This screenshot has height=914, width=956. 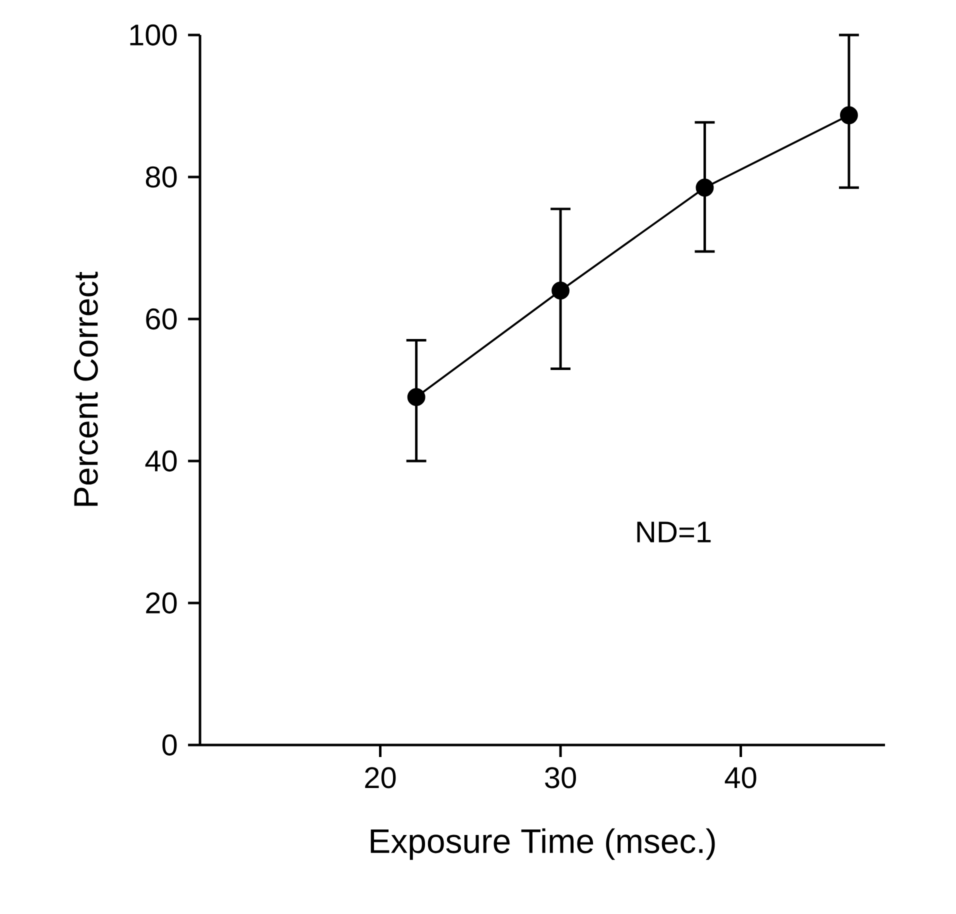 What do you see at coordinates (161, 603) in the screenshot?
I see `y-tick-label: 20` at bounding box center [161, 603].